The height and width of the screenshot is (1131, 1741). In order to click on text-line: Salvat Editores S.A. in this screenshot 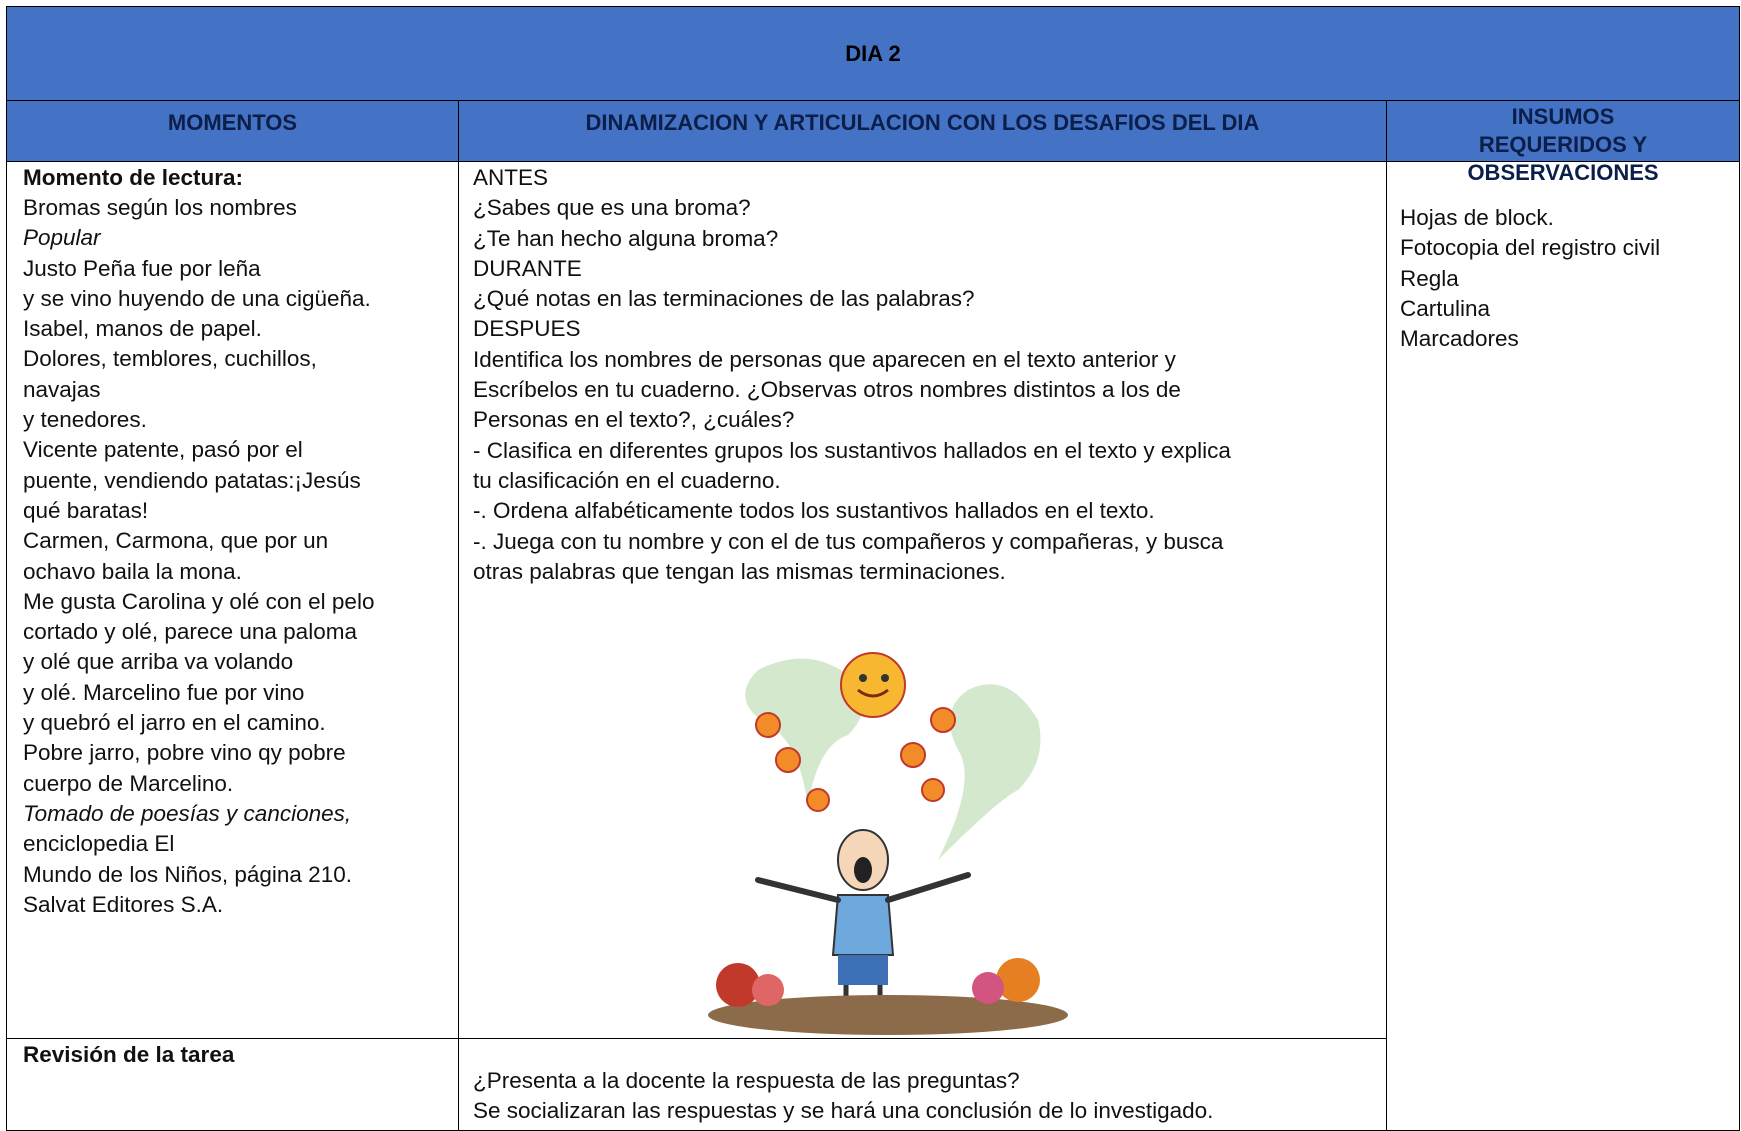, I will do `click(123, 904)`.